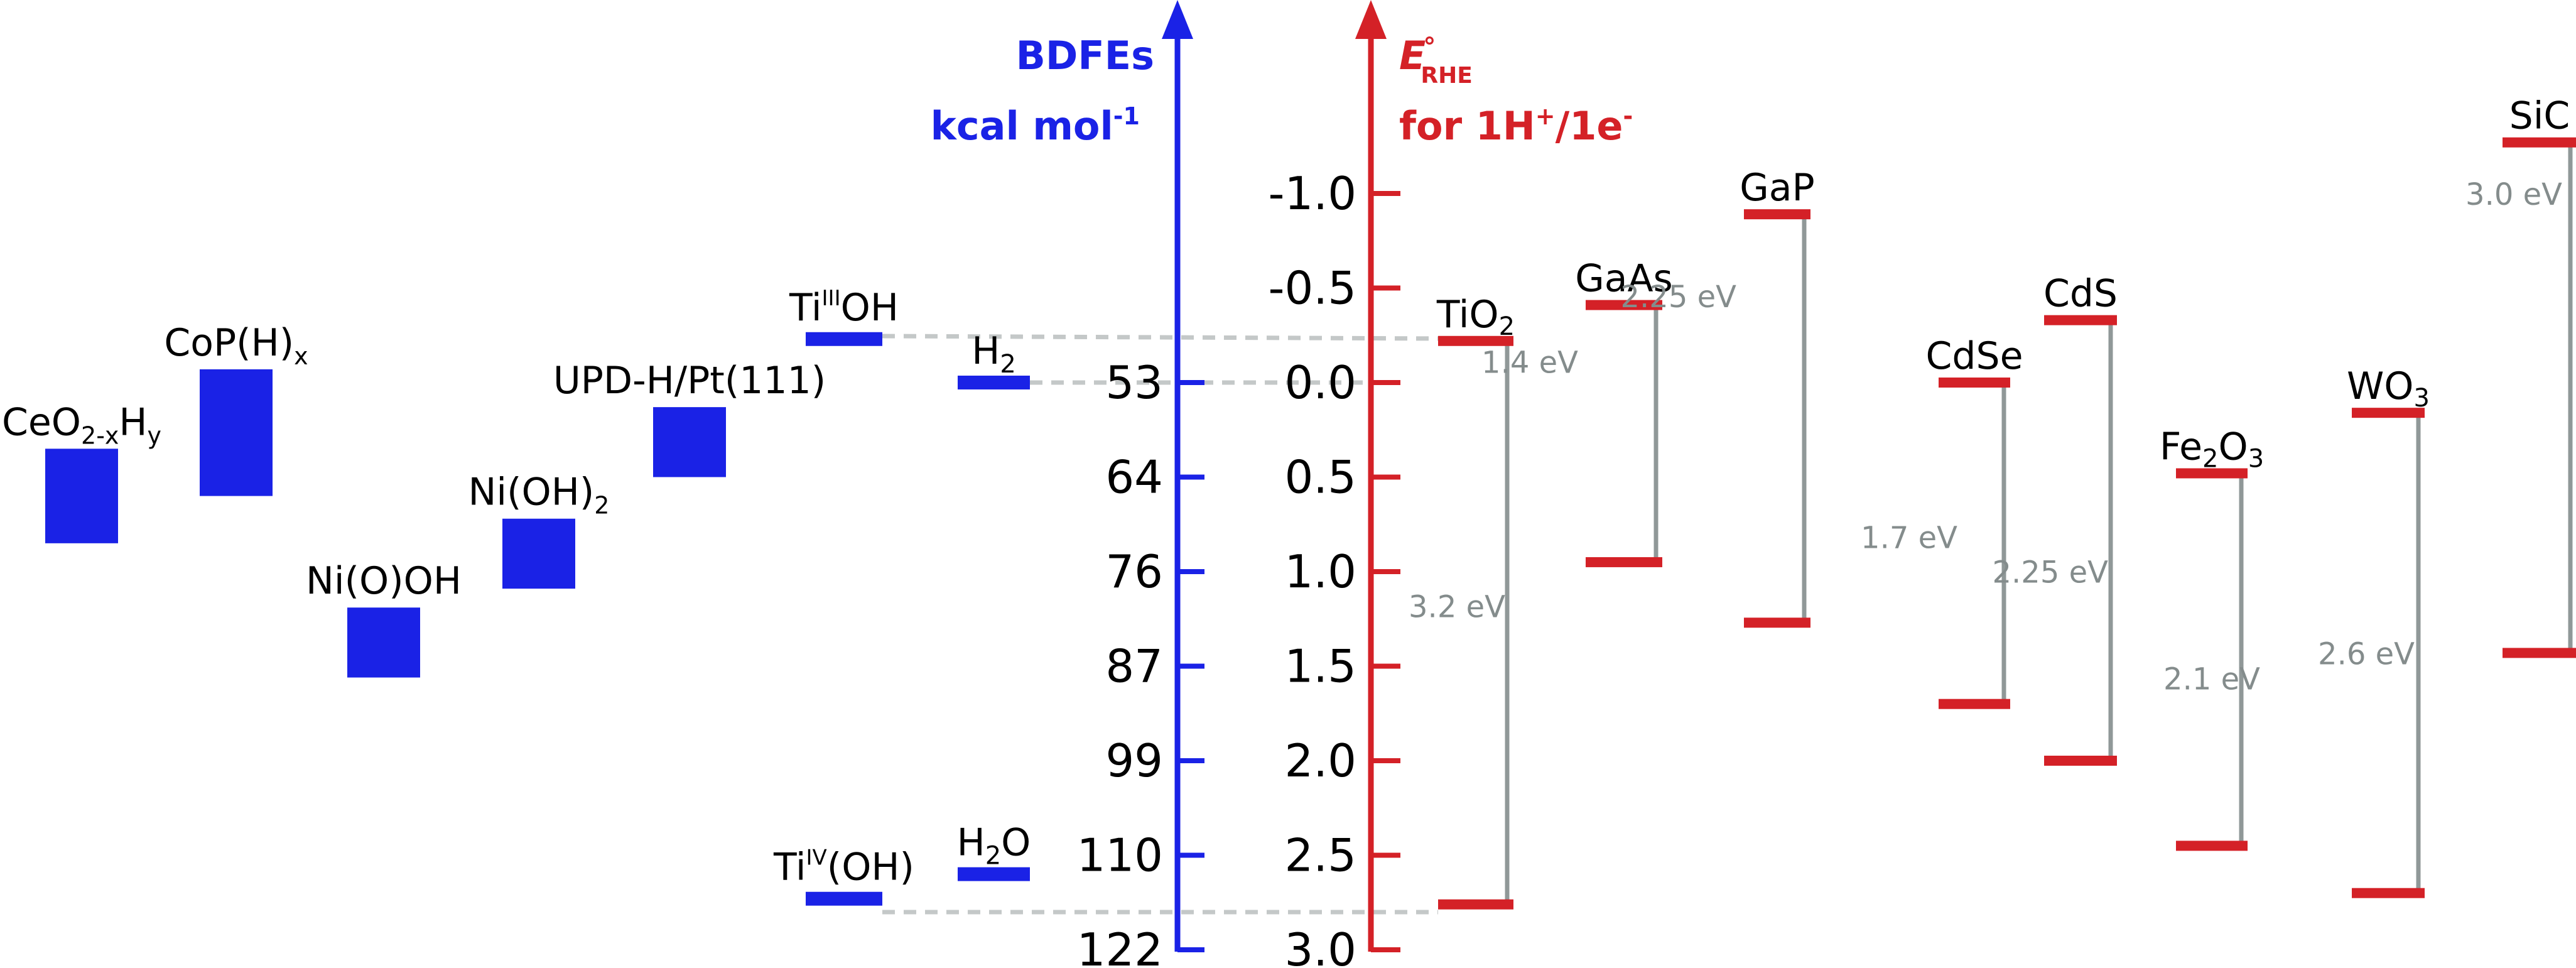 This screenshot has height=968, width=2576. What do you see at coordinates (2513, 194) in the screenshot?
I see `band-gap-label: 3.0 eV` at bounding box center [2513, 194].